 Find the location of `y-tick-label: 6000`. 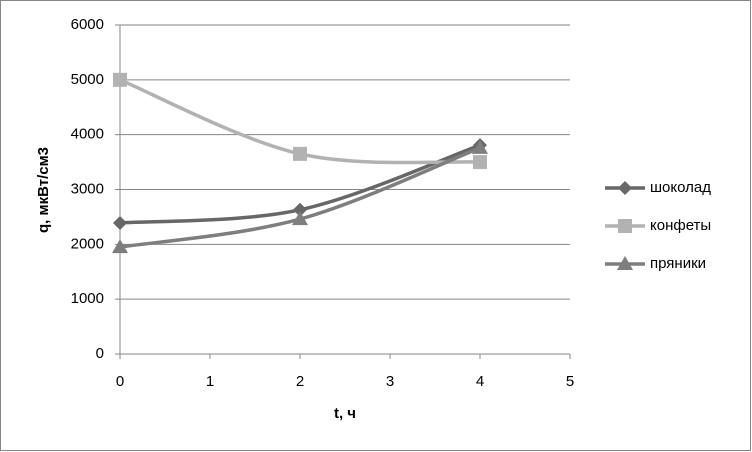

y-tick-label: 6000 is located at coordinates (87, 24).